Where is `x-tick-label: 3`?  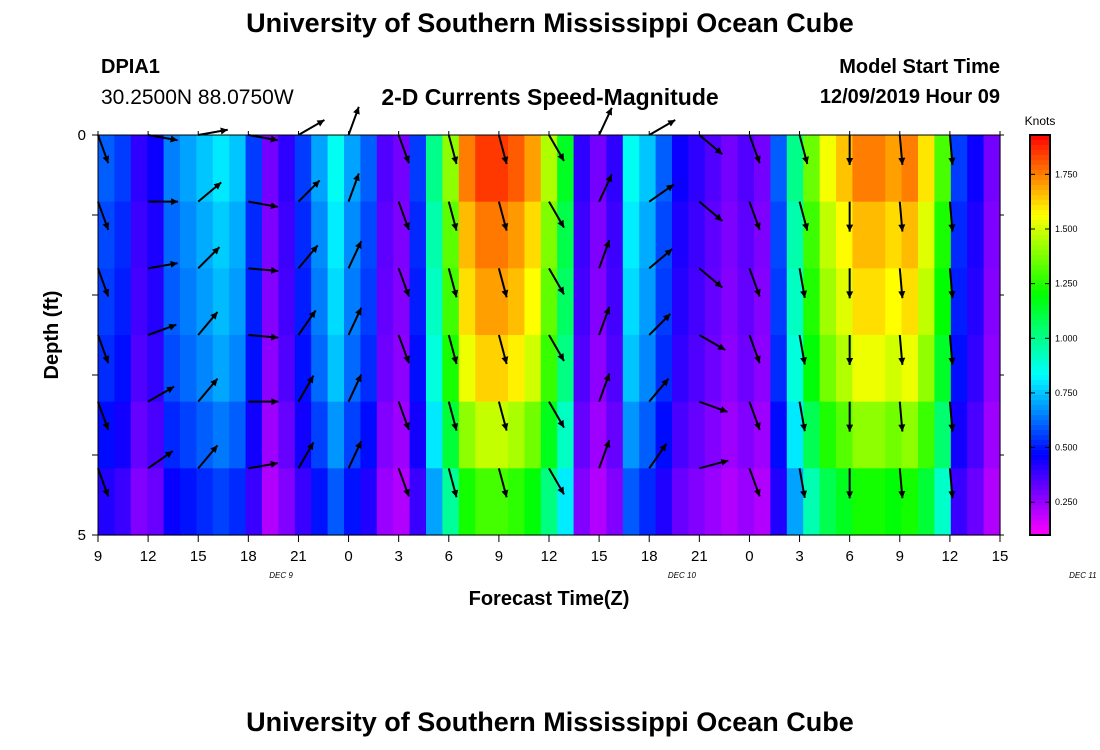 x-tick-label: 3 is located at coordinates (398, 556).